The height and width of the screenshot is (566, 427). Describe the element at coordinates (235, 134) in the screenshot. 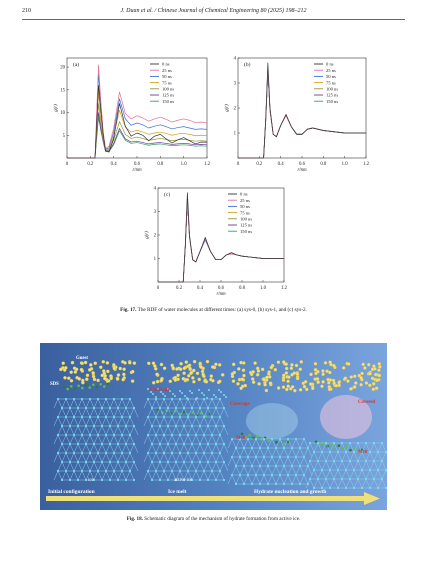

I see `y-tick-label: 1` at that location.